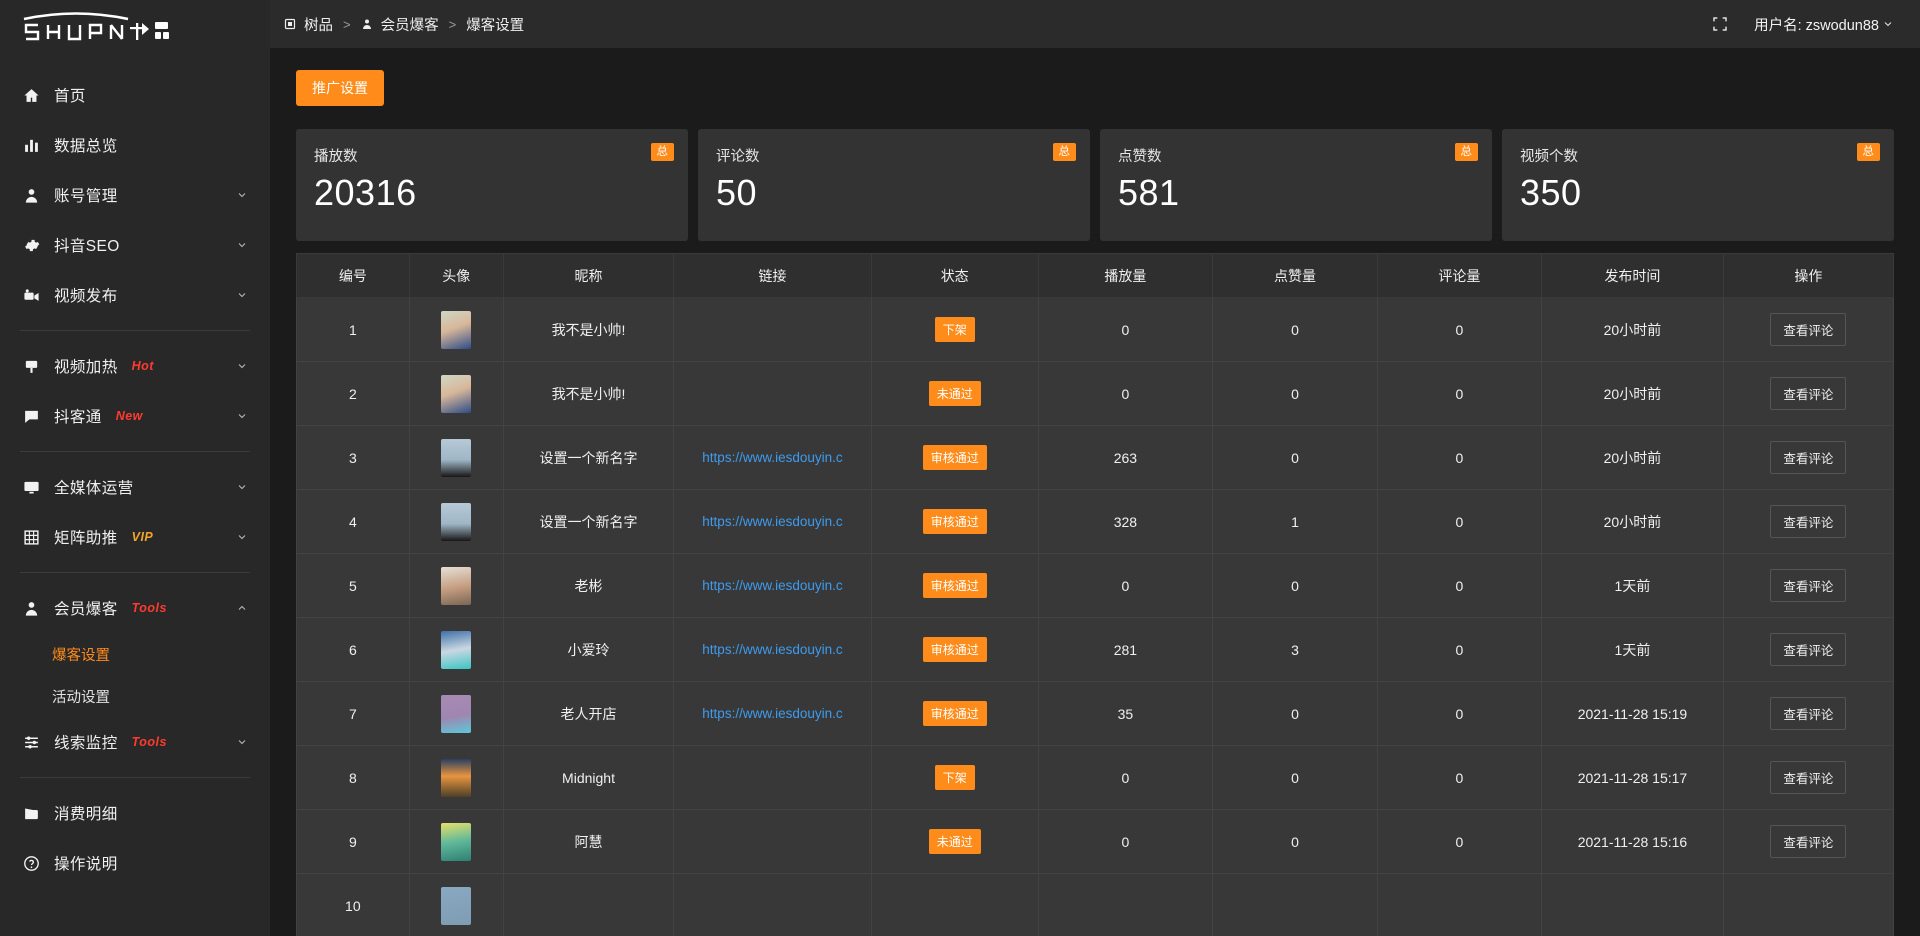 This screenshot has width=1920, height=936. I want to click on sidebar-item-data-overview: 数据总览, so click(135, 145).